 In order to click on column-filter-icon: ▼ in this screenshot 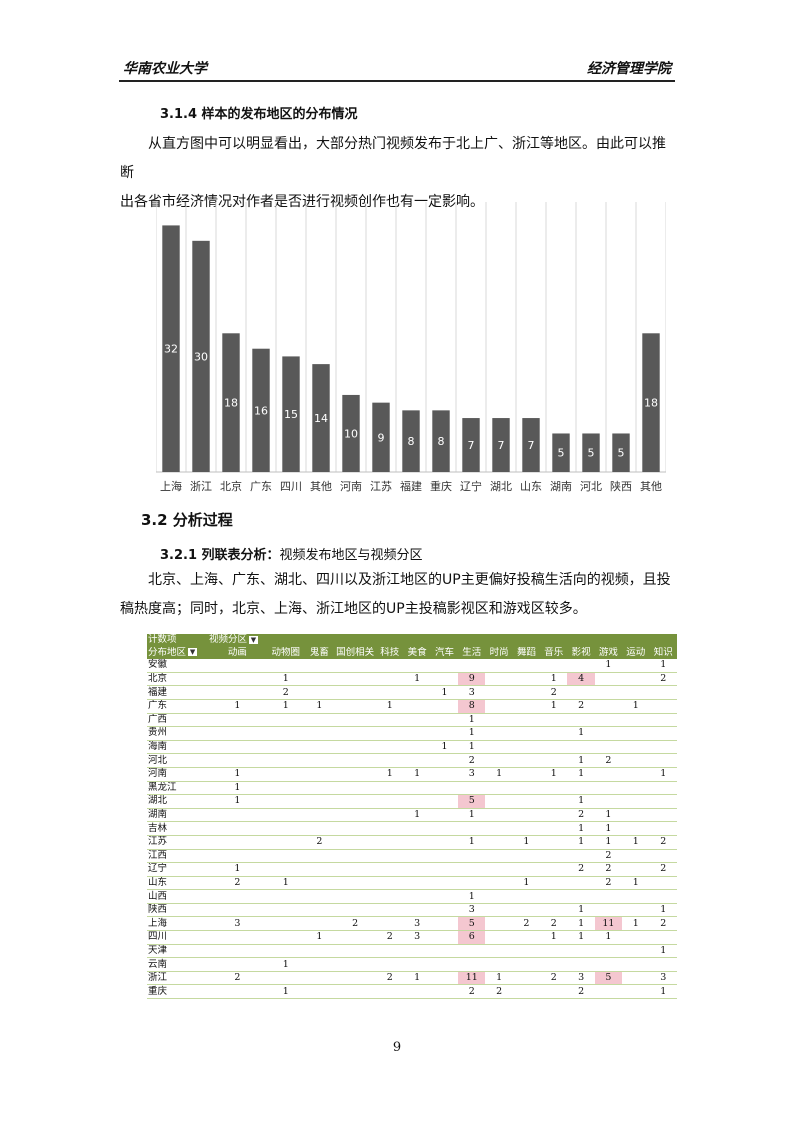, I will do `click(253, 639)`.